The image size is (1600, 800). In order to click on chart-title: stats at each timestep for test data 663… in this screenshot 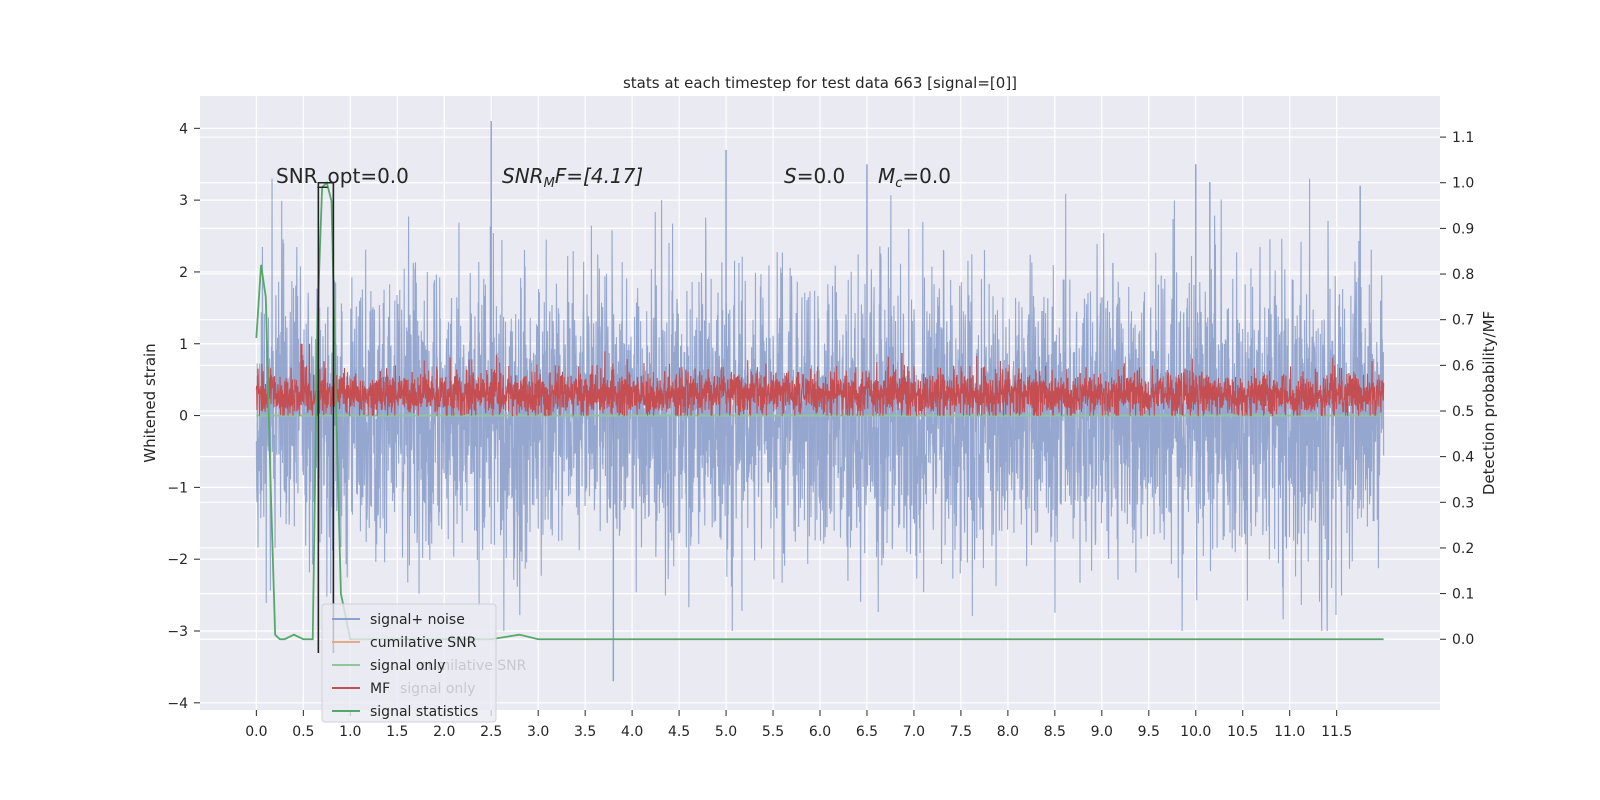, I will do `click(820, 83)`.